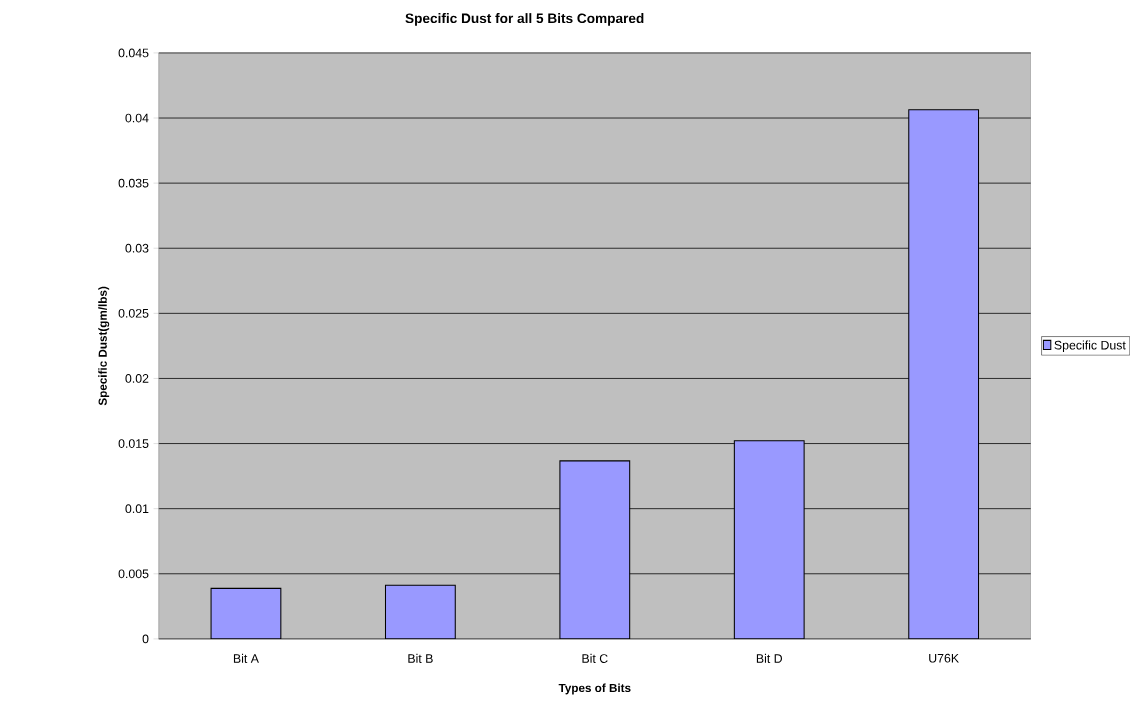 The height and width of the screenshot is (726, 1130). What do you see at coordinates (595, 658) in the screenshot?
I see `x-tick-label: Bit C` at bounding box center [595, 658].